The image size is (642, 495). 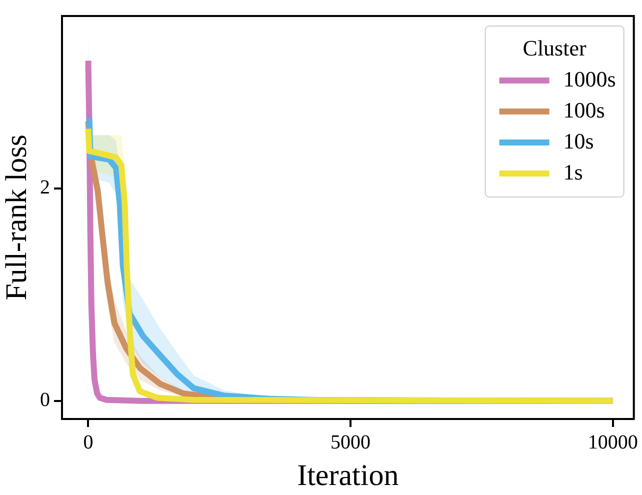 What do you see at coordinates (45, 187) in the screenshot?
I see `y-tick-label: 2` at bounding box center [45, 187].